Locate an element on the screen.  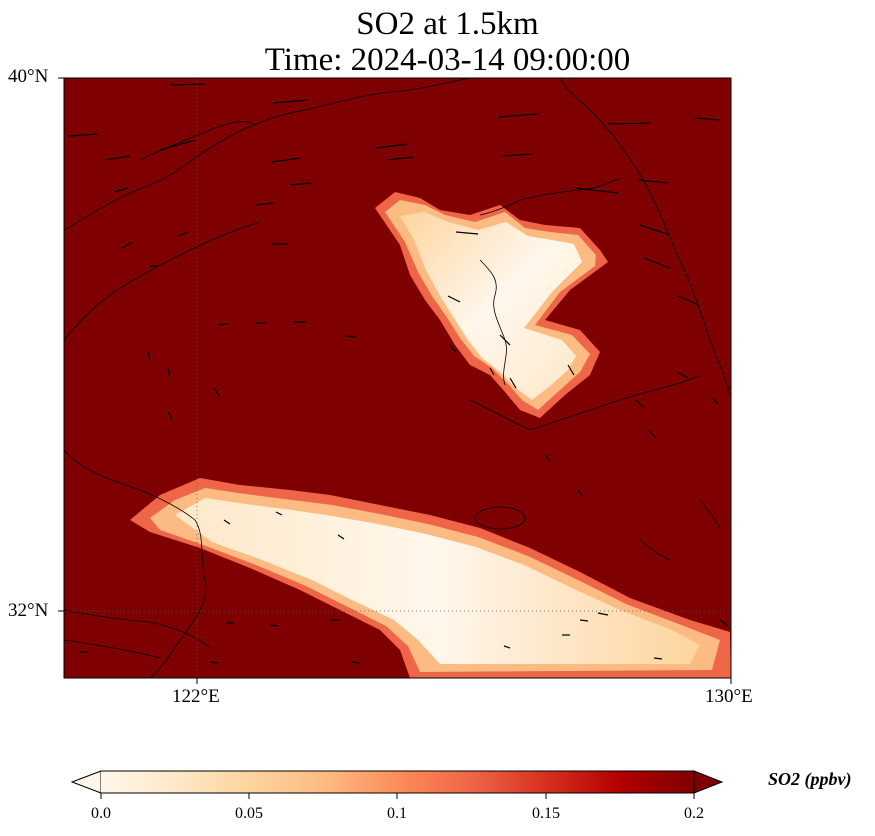
colorbar-tick-label: 0.05 is located at coordinates (249, 813).